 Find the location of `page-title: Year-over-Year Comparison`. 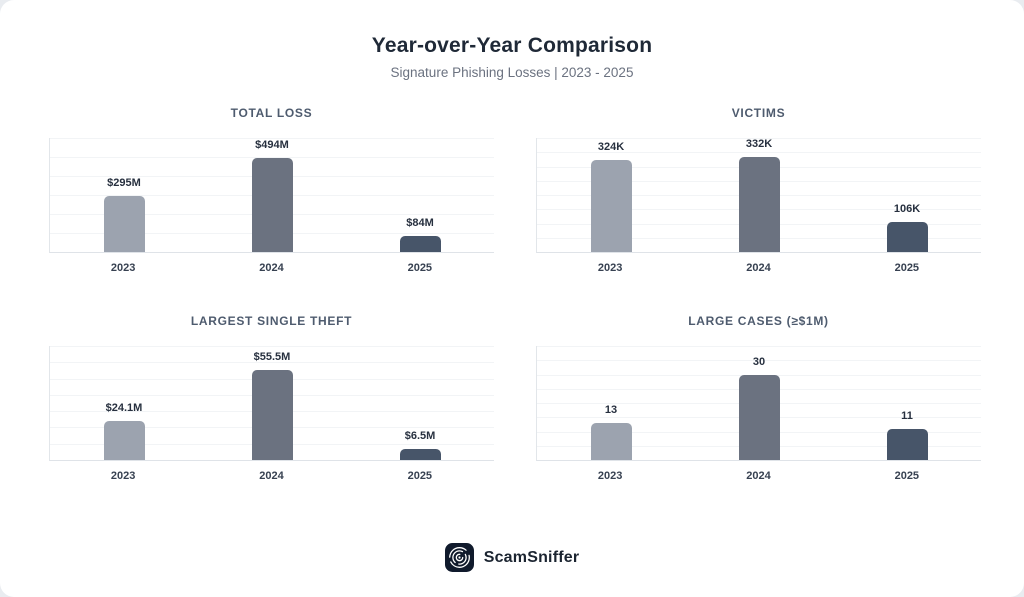

page-title: Year-over-Year Comparison is located at coordinates (512, 45).